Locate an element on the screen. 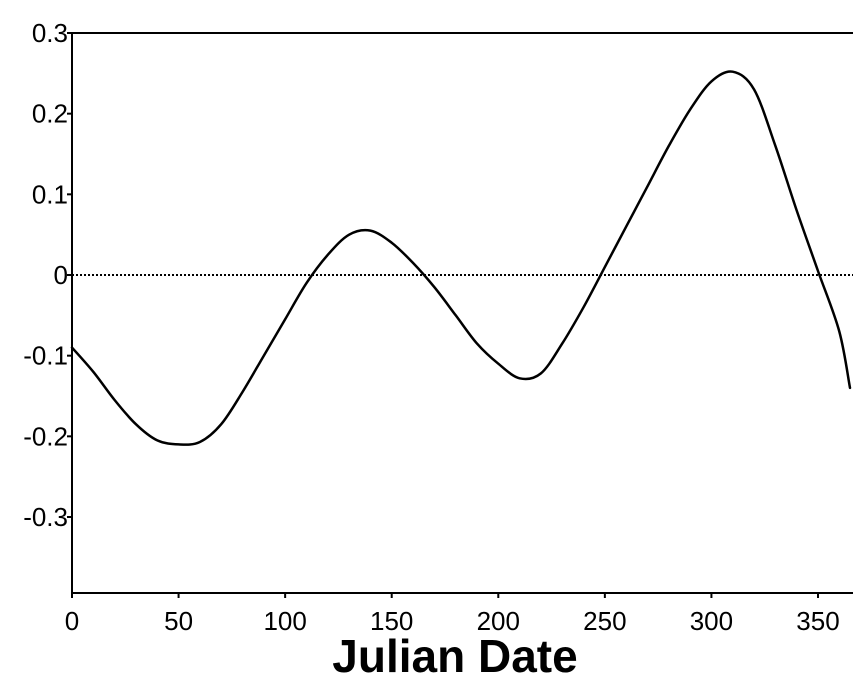 The height and width of the screenshot is (696, 853). x-tick-label: 150 is located at coordinates (391, 621).